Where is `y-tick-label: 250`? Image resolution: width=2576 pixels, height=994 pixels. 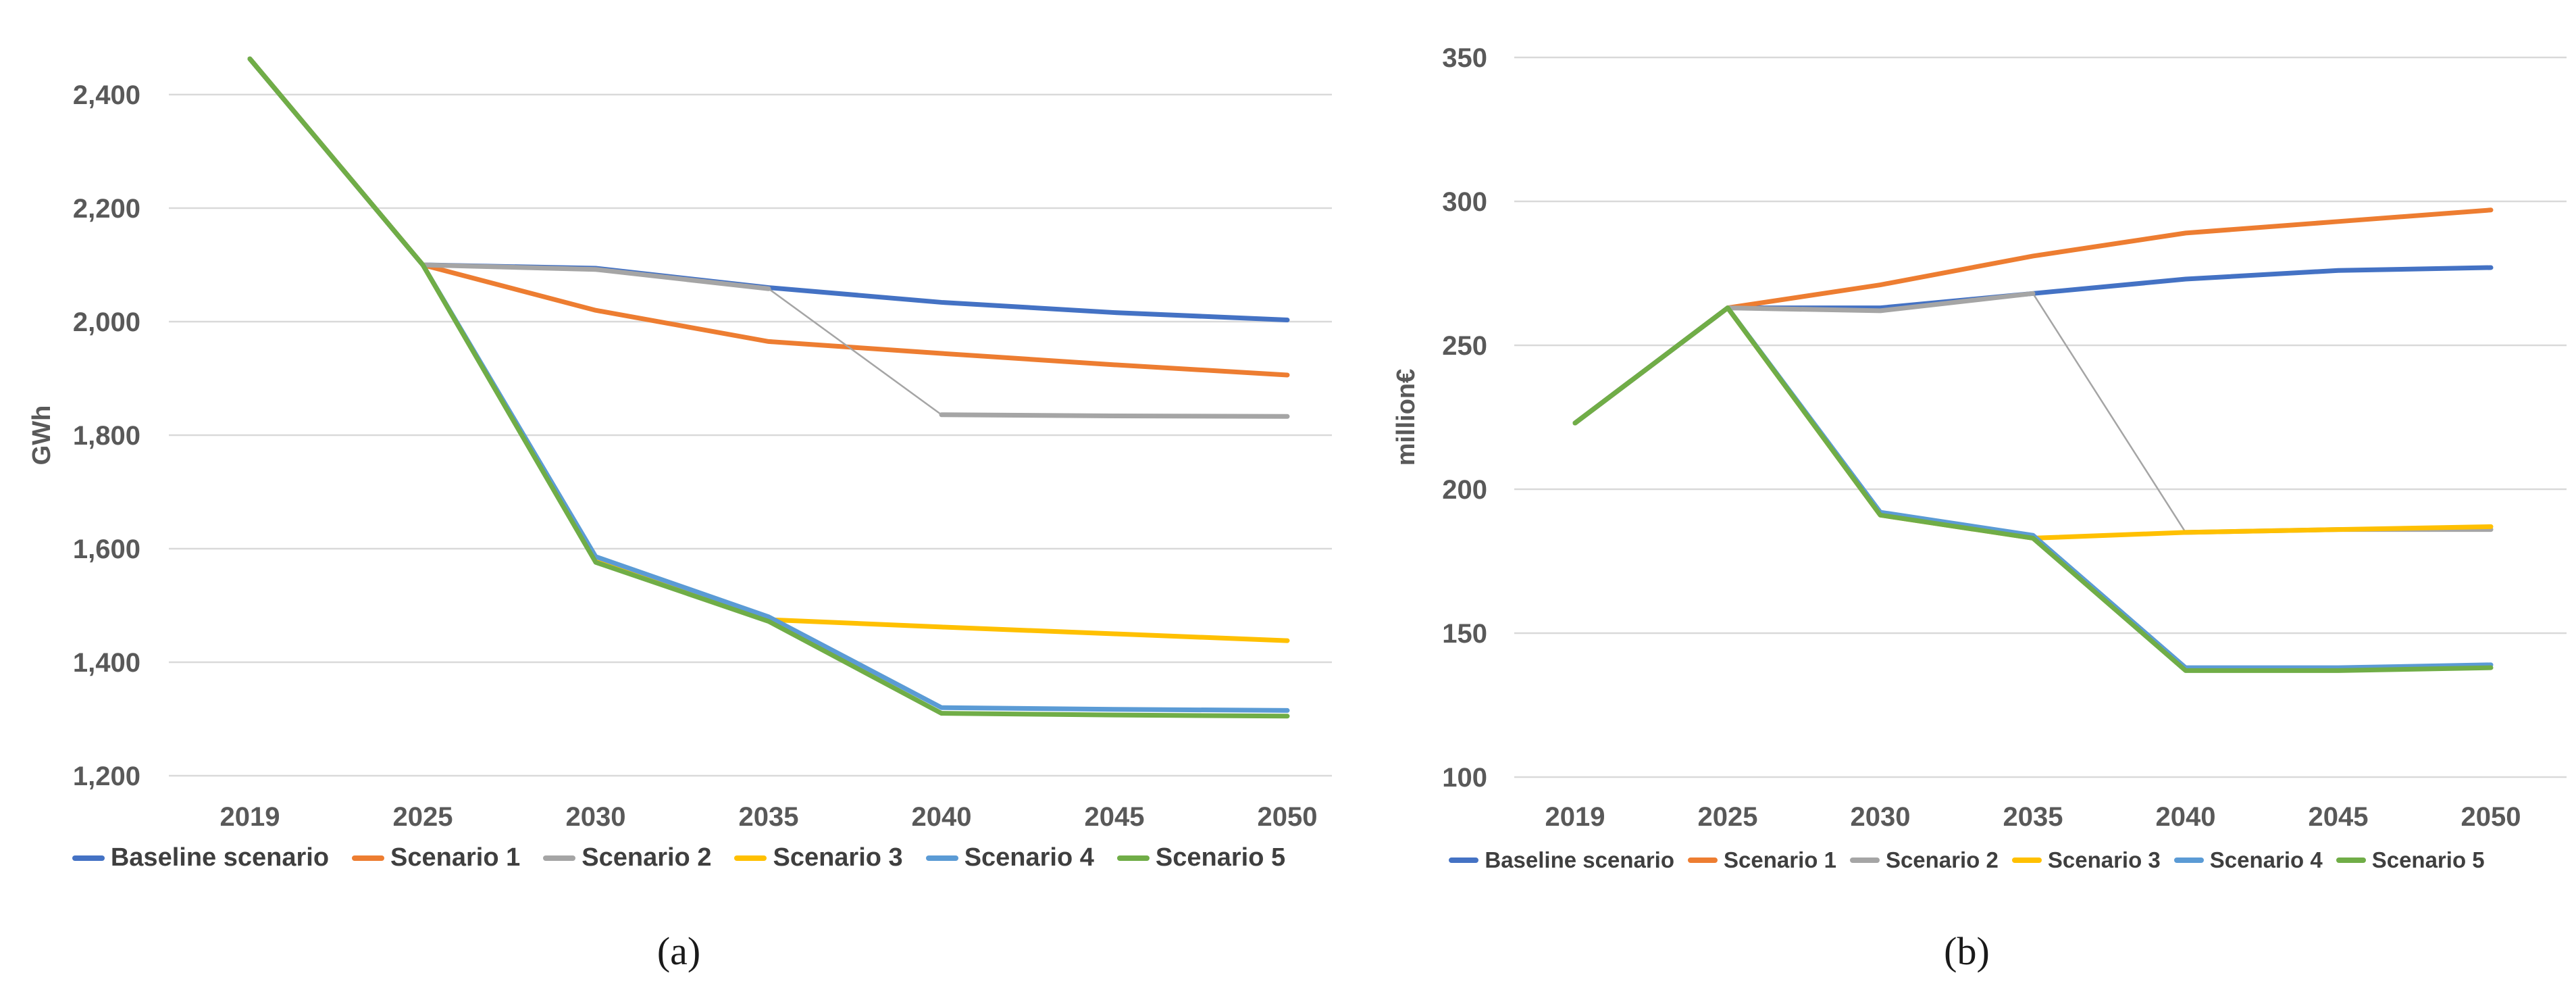 y-tick-label: 250 is located at coordinates (1464, 346).